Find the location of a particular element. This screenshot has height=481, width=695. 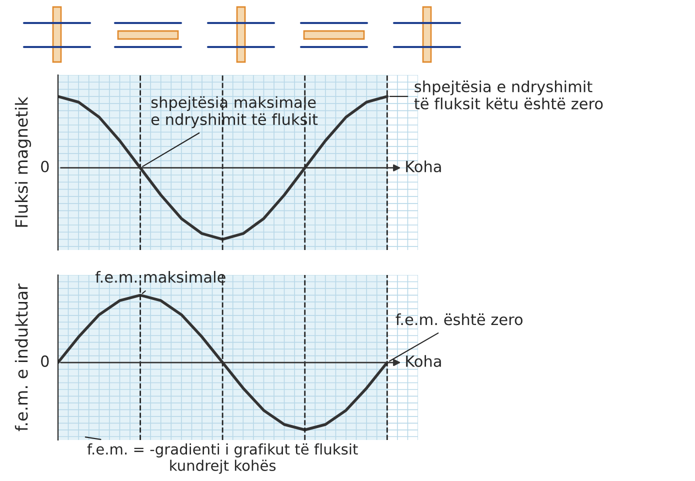

y-axis-title: Fluksi magnetik is located at coordinates (23, 161).